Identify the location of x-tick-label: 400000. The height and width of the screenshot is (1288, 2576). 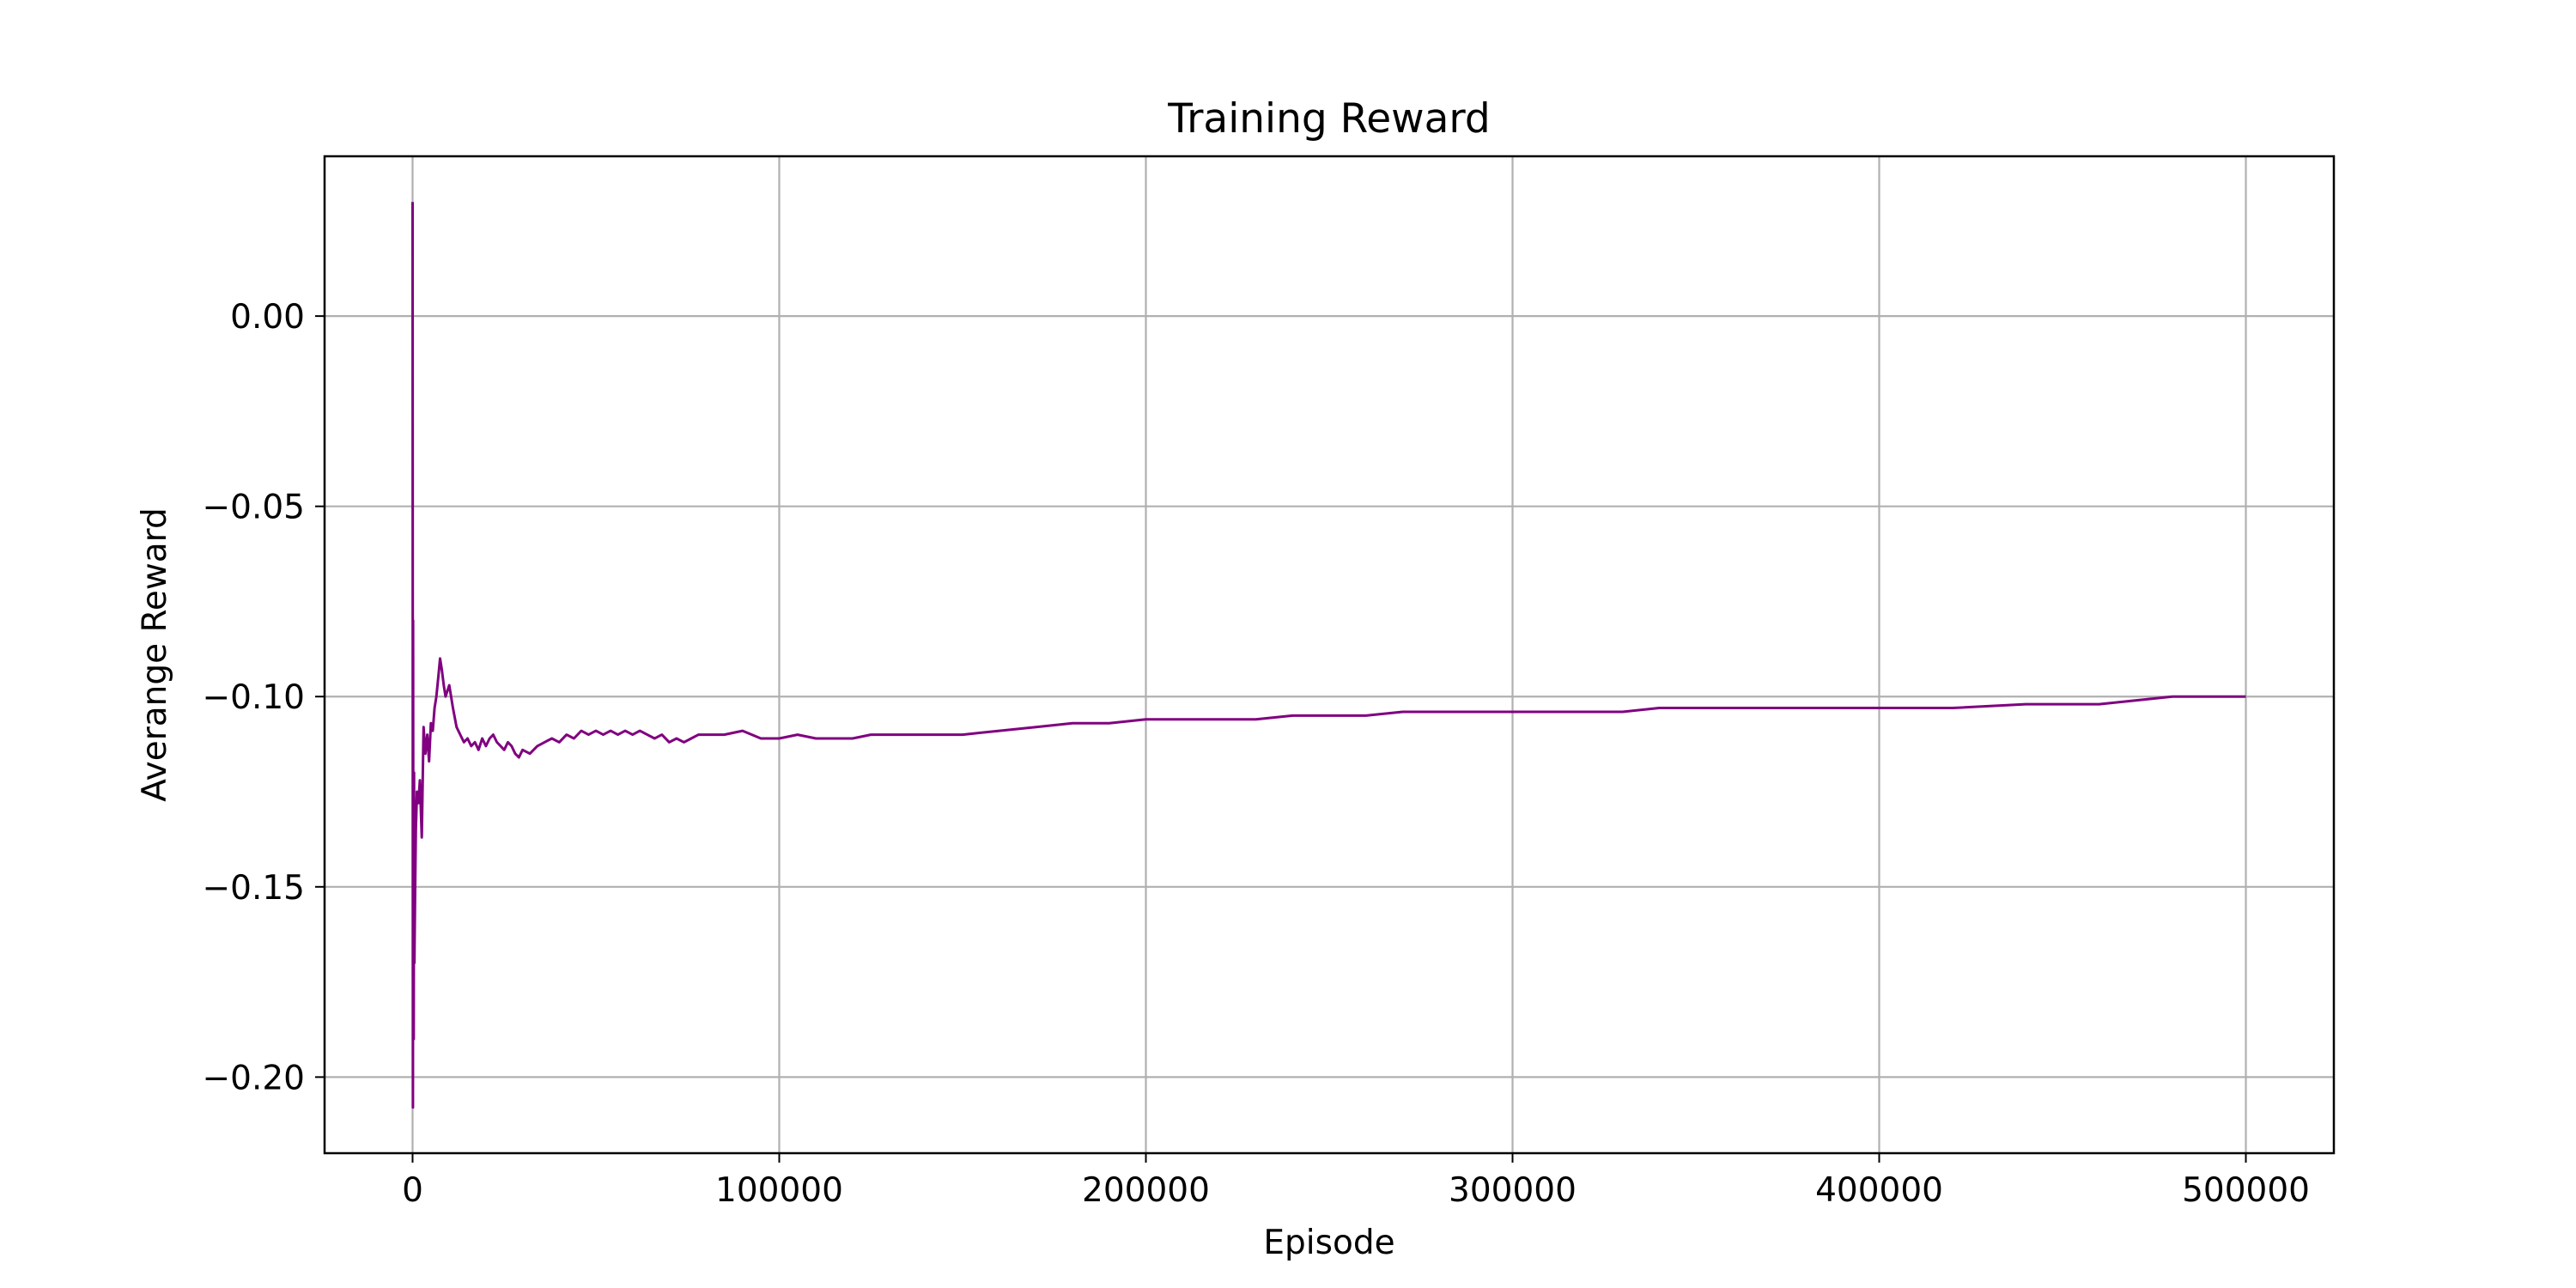
(1879, 1191).